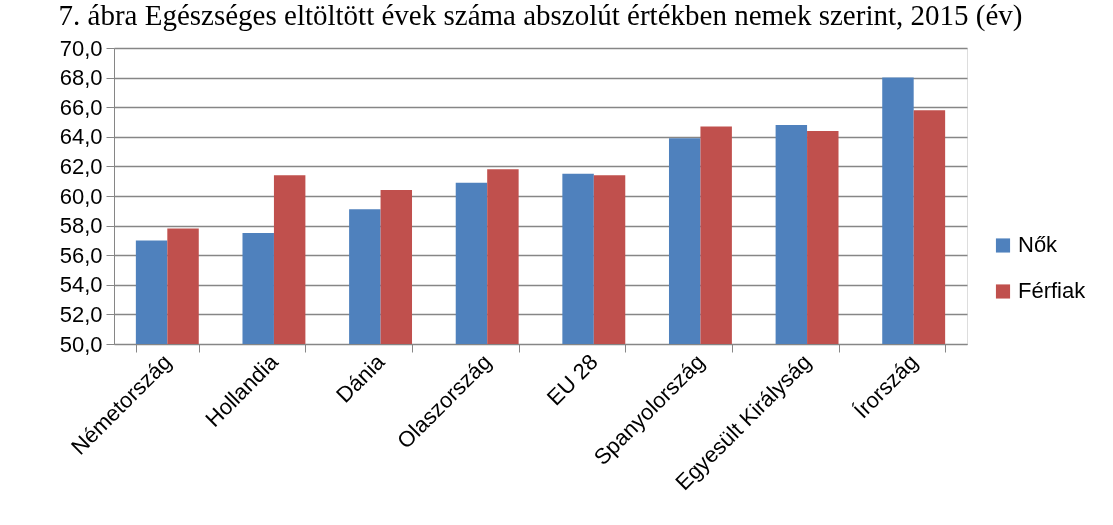  What do you see at coordinates (81, 255) in the screenshot?
I see `y-tick-label: 56,0` at bounding box center [81, 255].